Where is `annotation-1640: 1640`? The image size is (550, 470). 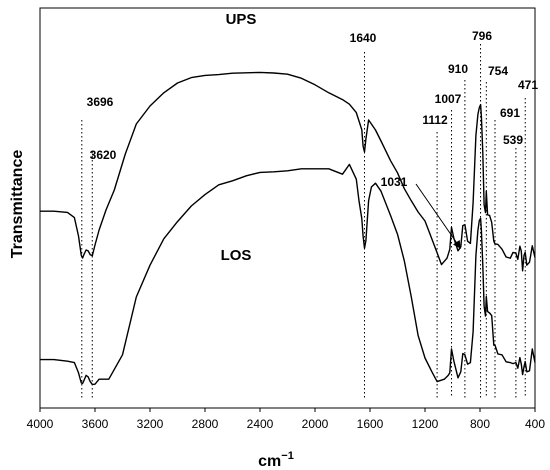
annotation-1640: 1640 is located at coordinates (363, 38).